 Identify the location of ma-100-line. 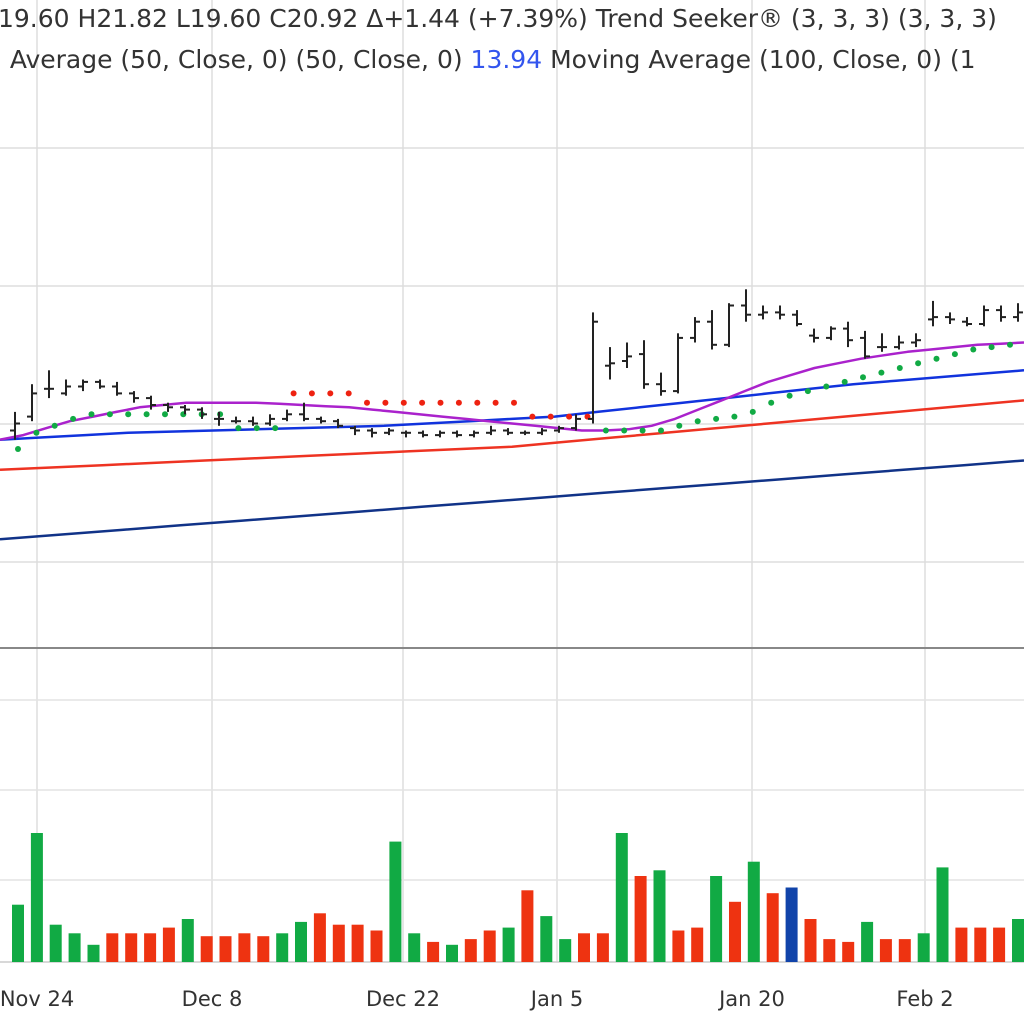
(512, 500).